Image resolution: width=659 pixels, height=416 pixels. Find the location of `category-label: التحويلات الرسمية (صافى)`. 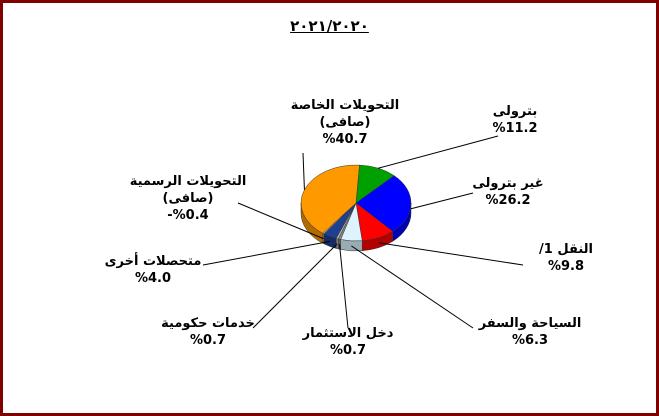

category-label: التحويلات الرسمية (صافى) is located at coordinates (188, 190).